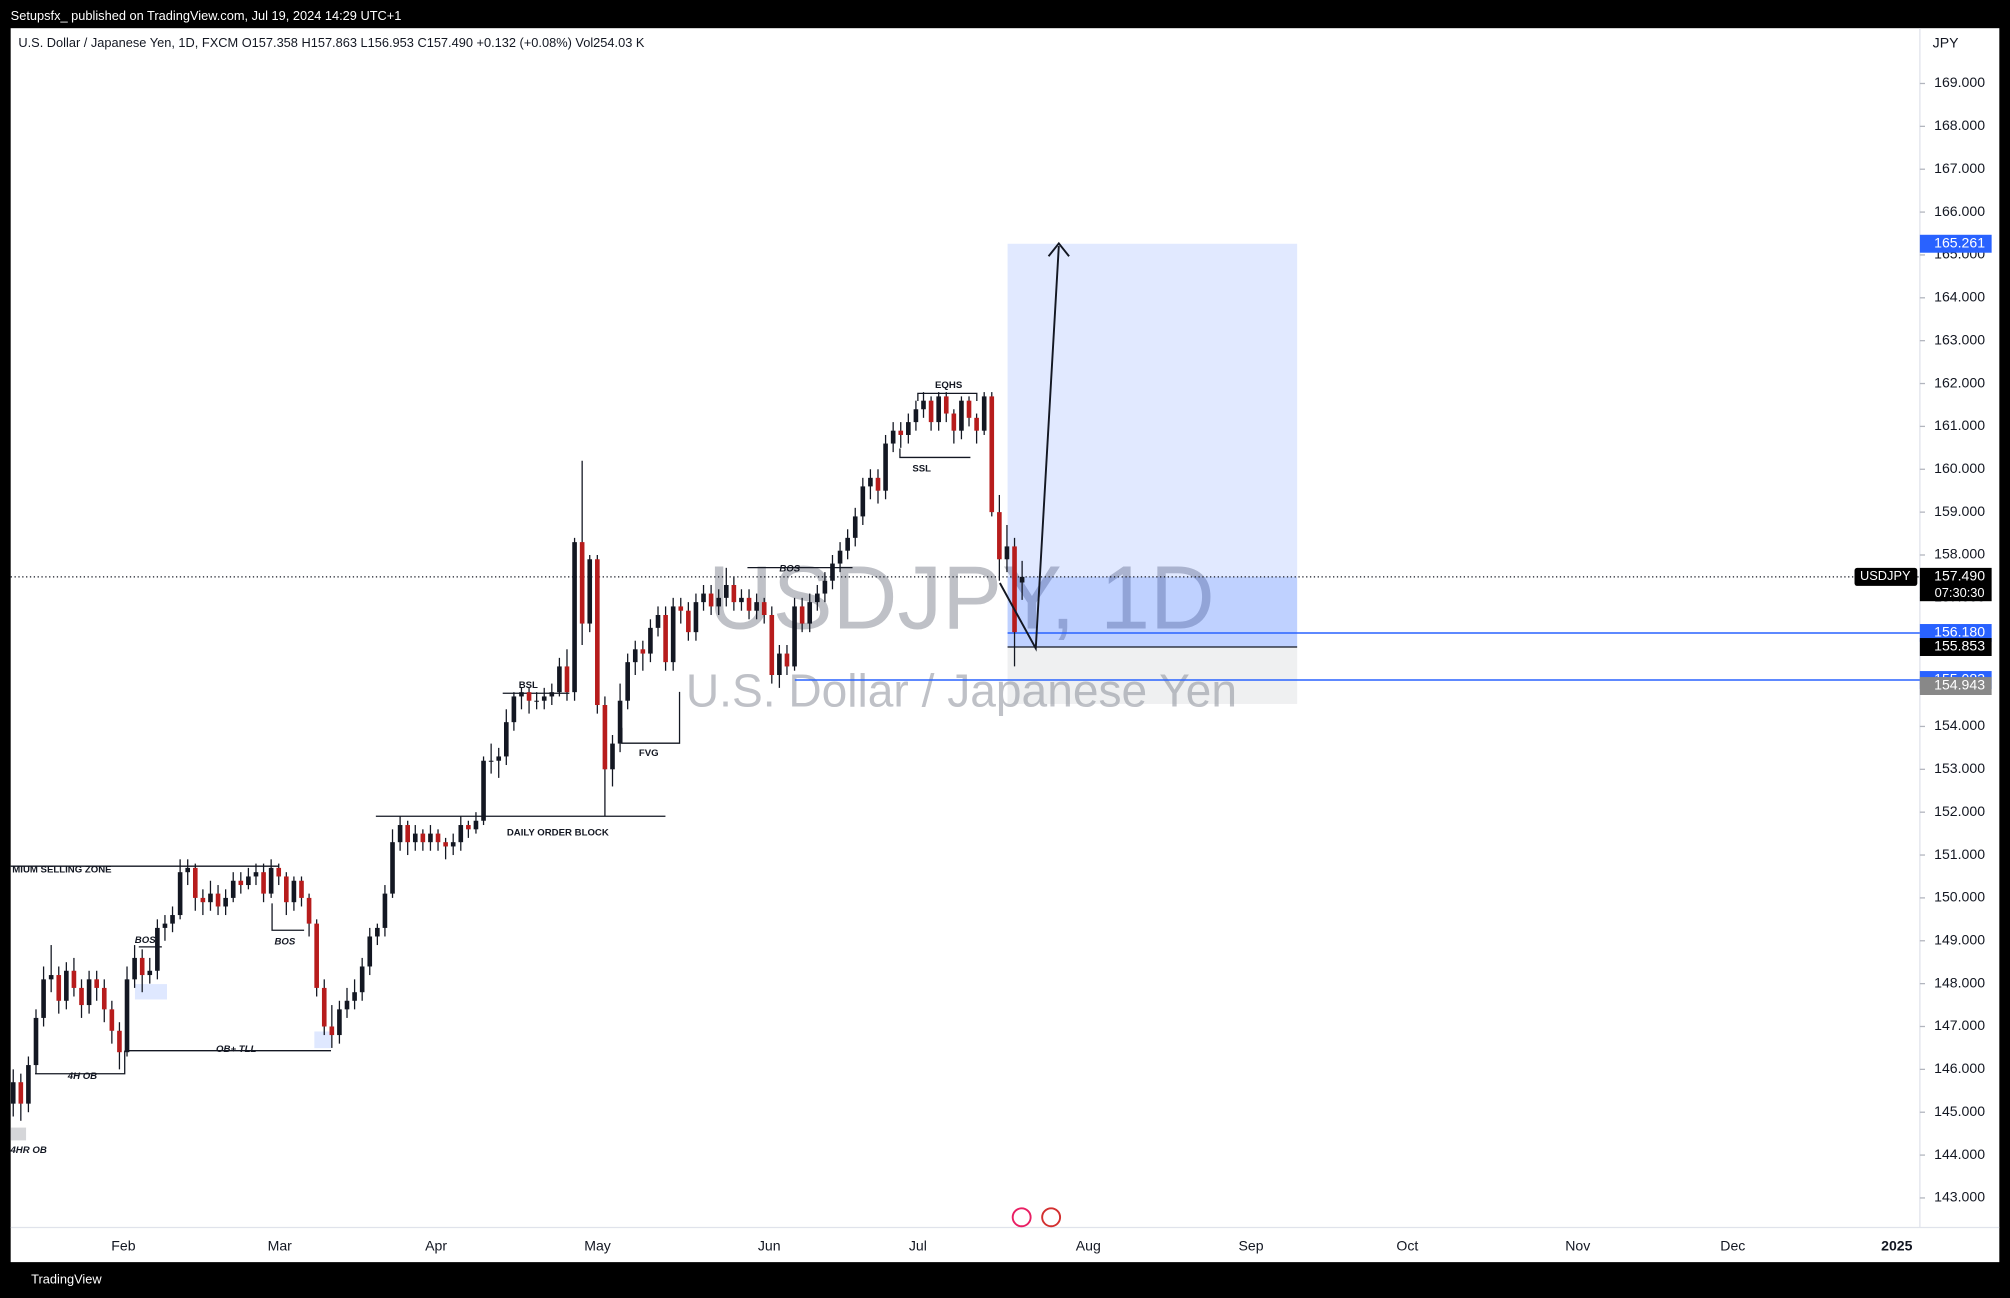 Image resolution: width=2010 pixels, height=1298 pixels. I want to click on y-tick-label: 152.000, so click(1959, 811).